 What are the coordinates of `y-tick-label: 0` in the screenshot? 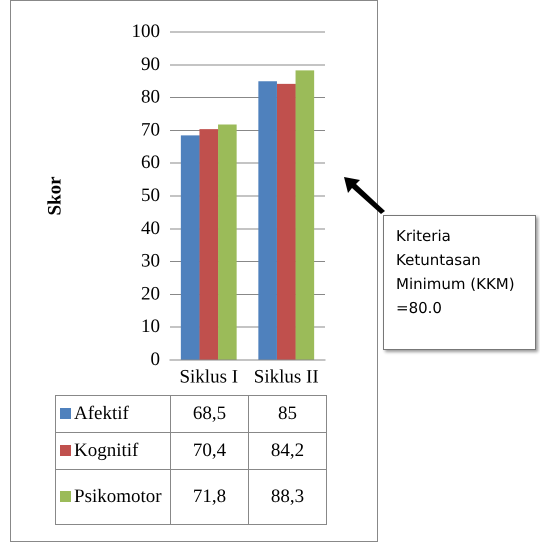 It's located at (155, 359).